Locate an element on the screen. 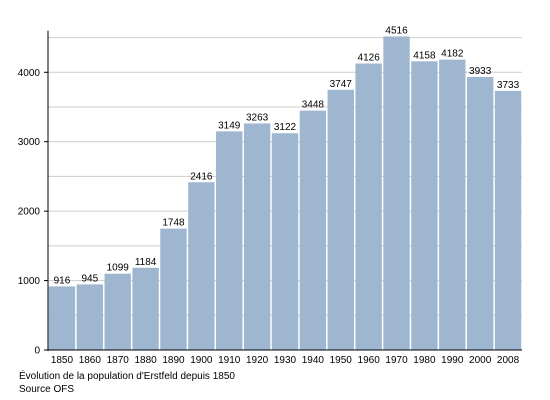  x-tick-label: 1860 is located at coordinates (90, 360).